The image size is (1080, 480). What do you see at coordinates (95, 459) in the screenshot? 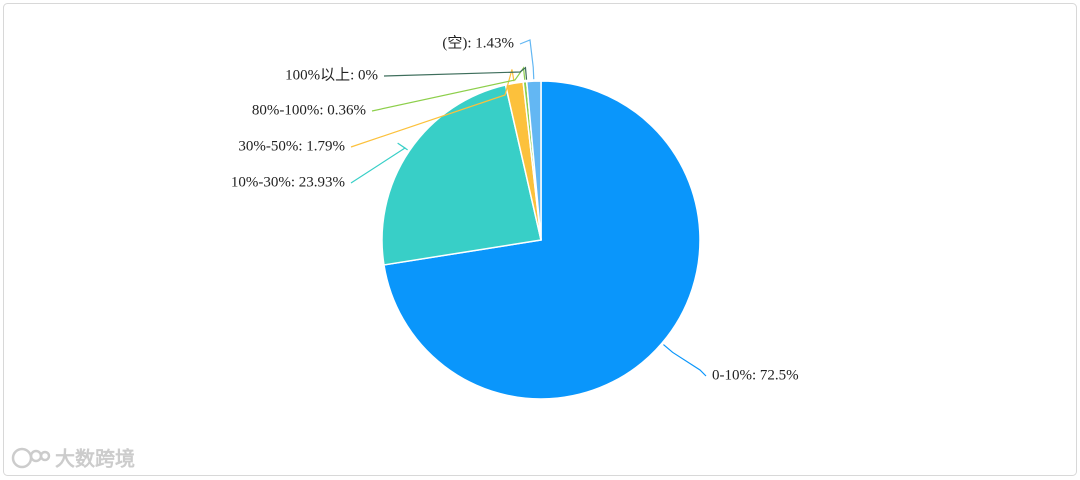
I see `watermark: 大数跨境` at bounding box center [95, 459].